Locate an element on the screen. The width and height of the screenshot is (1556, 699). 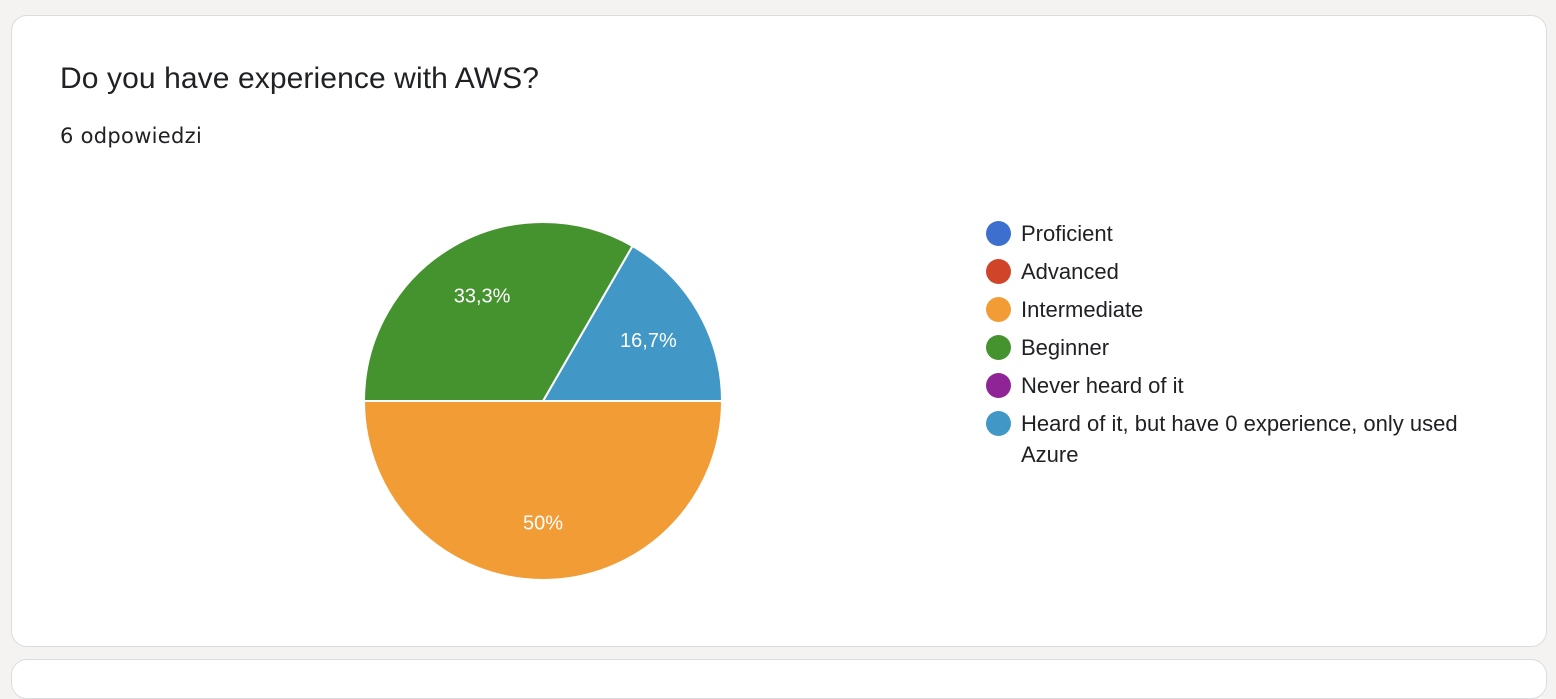
question-title: Do you have experience with AWS? is located at coordinates (300, 78).